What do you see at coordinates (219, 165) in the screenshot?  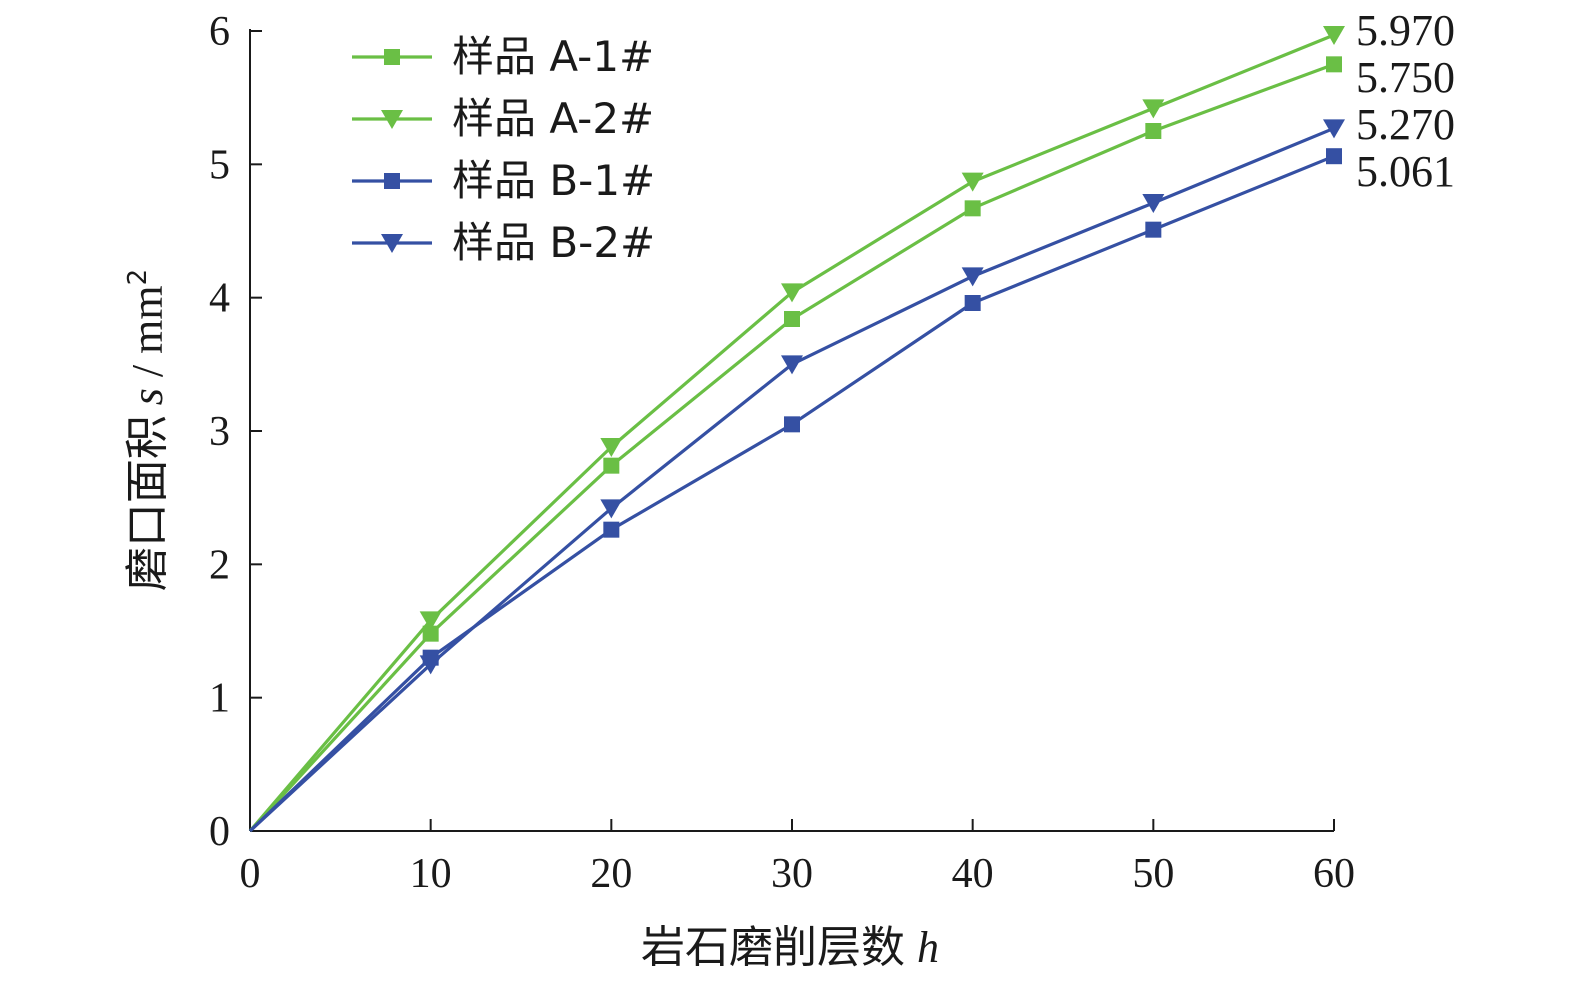 I see `y-tick-label: 5` at bounding box center [219, 165].